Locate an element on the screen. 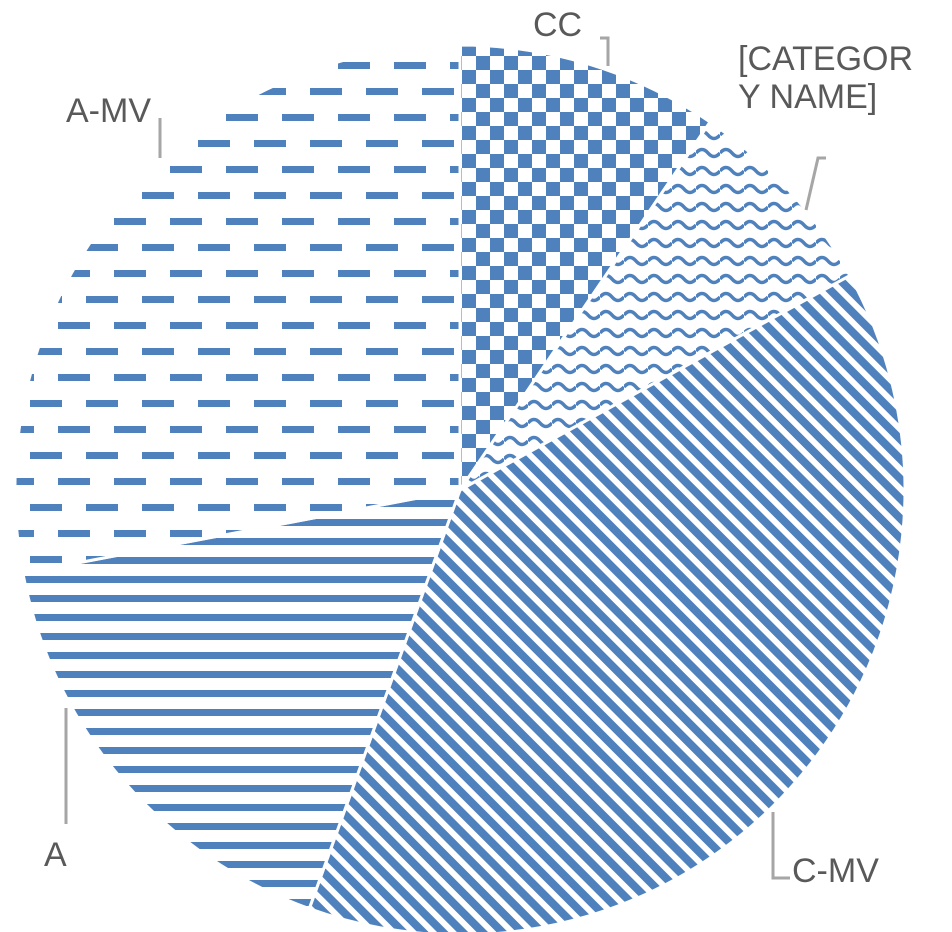 This screenshot has width=952, height=932. slice-label-line: [CATEGOR is located at coordinates (826, 59).